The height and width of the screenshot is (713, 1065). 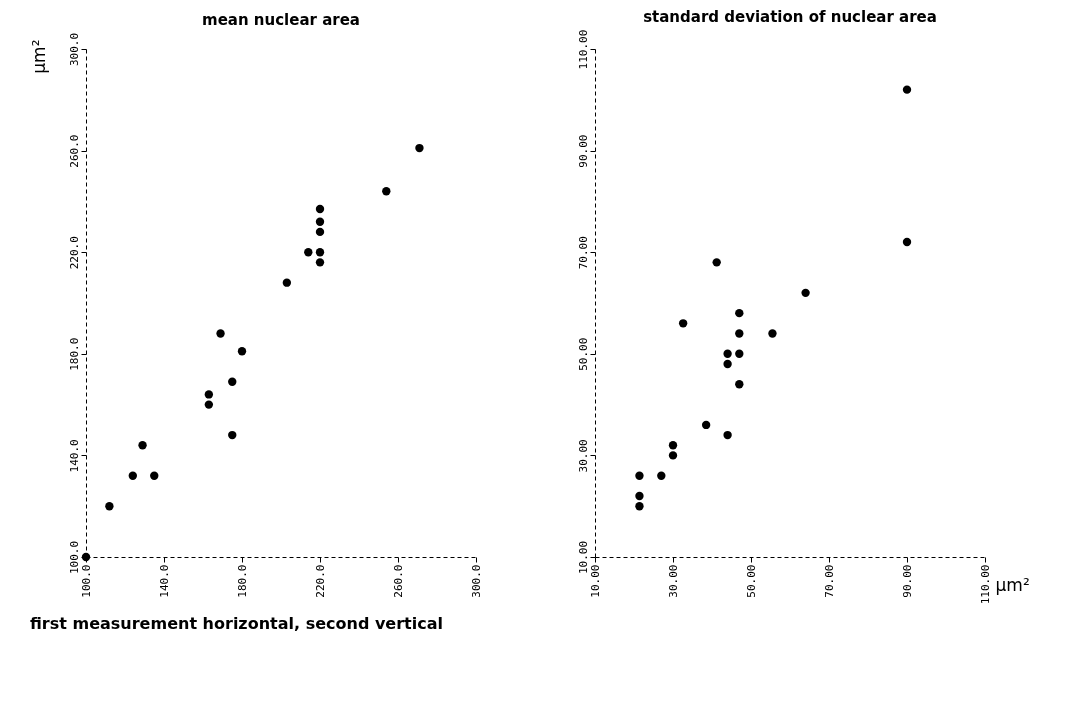 I want to click on chart-title: standard deviation of nuclear area, so click(x=790, y=17).